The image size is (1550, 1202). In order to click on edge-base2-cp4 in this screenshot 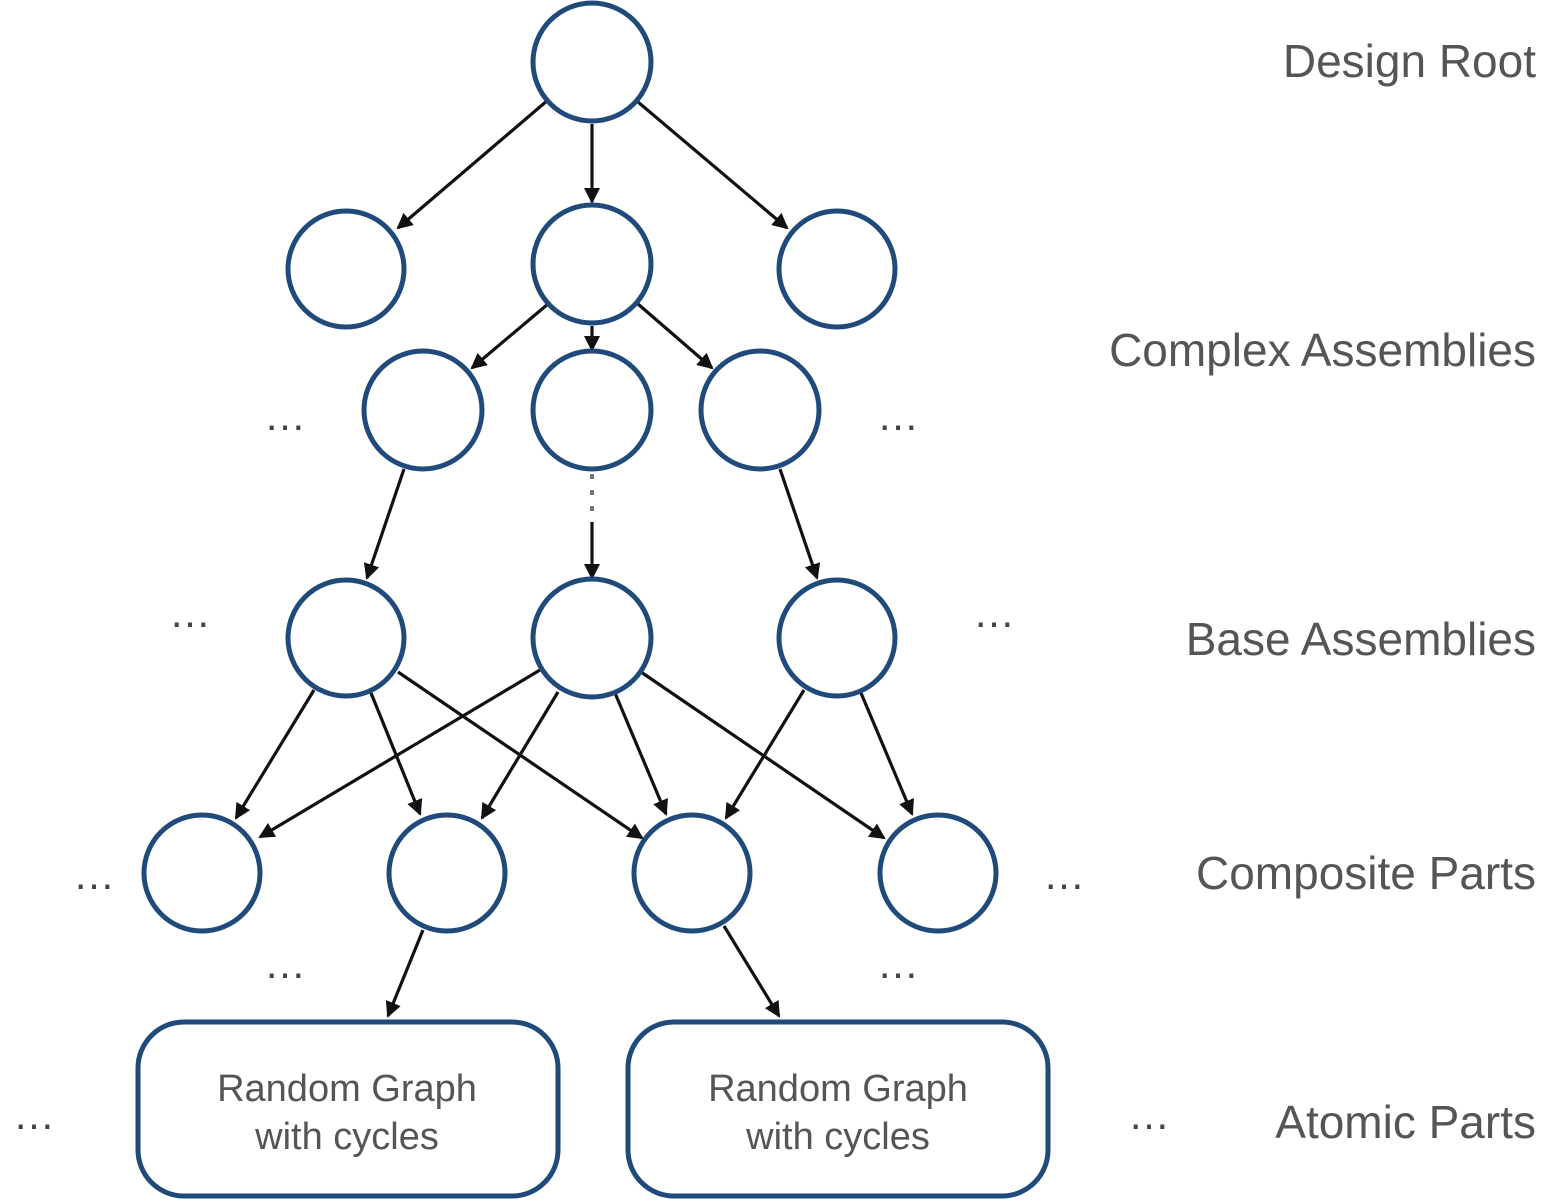, I will do `click(763, 755)`.